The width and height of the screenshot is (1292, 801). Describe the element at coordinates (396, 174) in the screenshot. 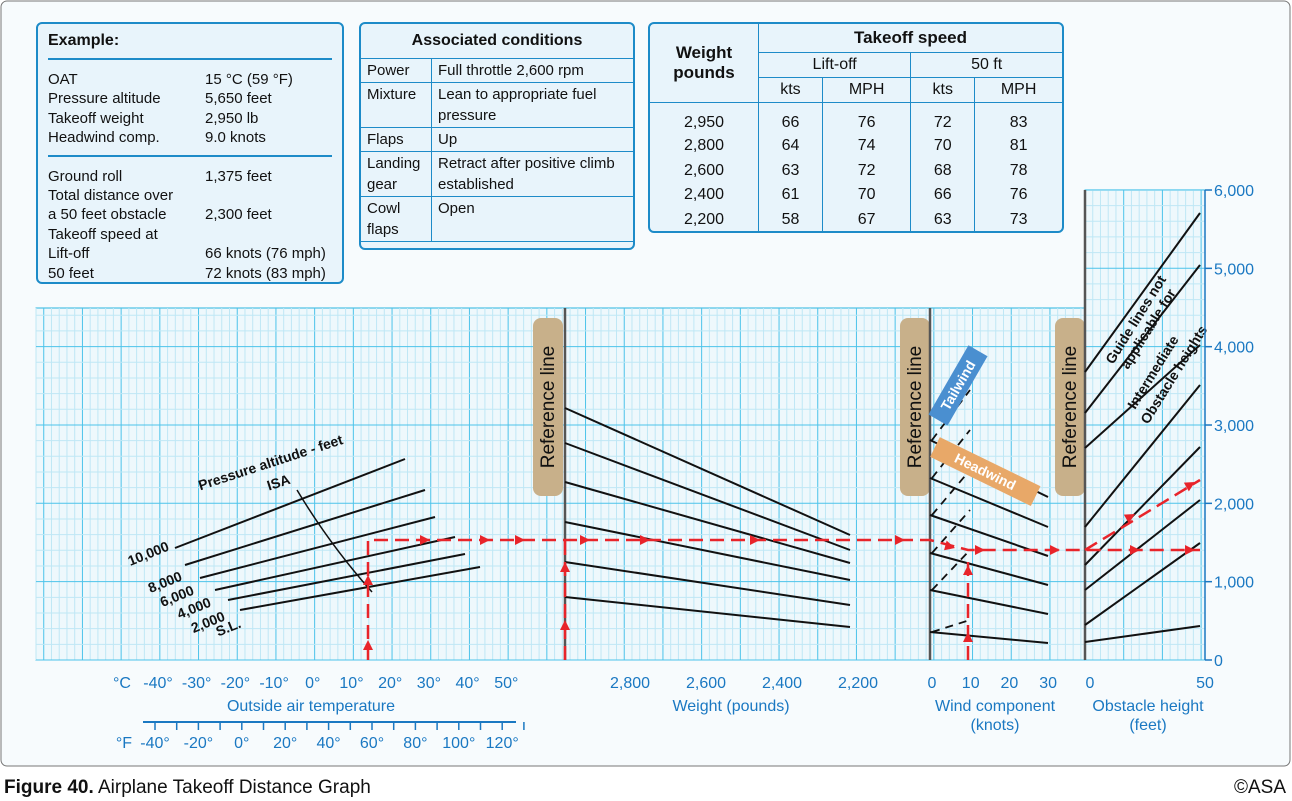

I see `condition-item: Landing gear` at that location.